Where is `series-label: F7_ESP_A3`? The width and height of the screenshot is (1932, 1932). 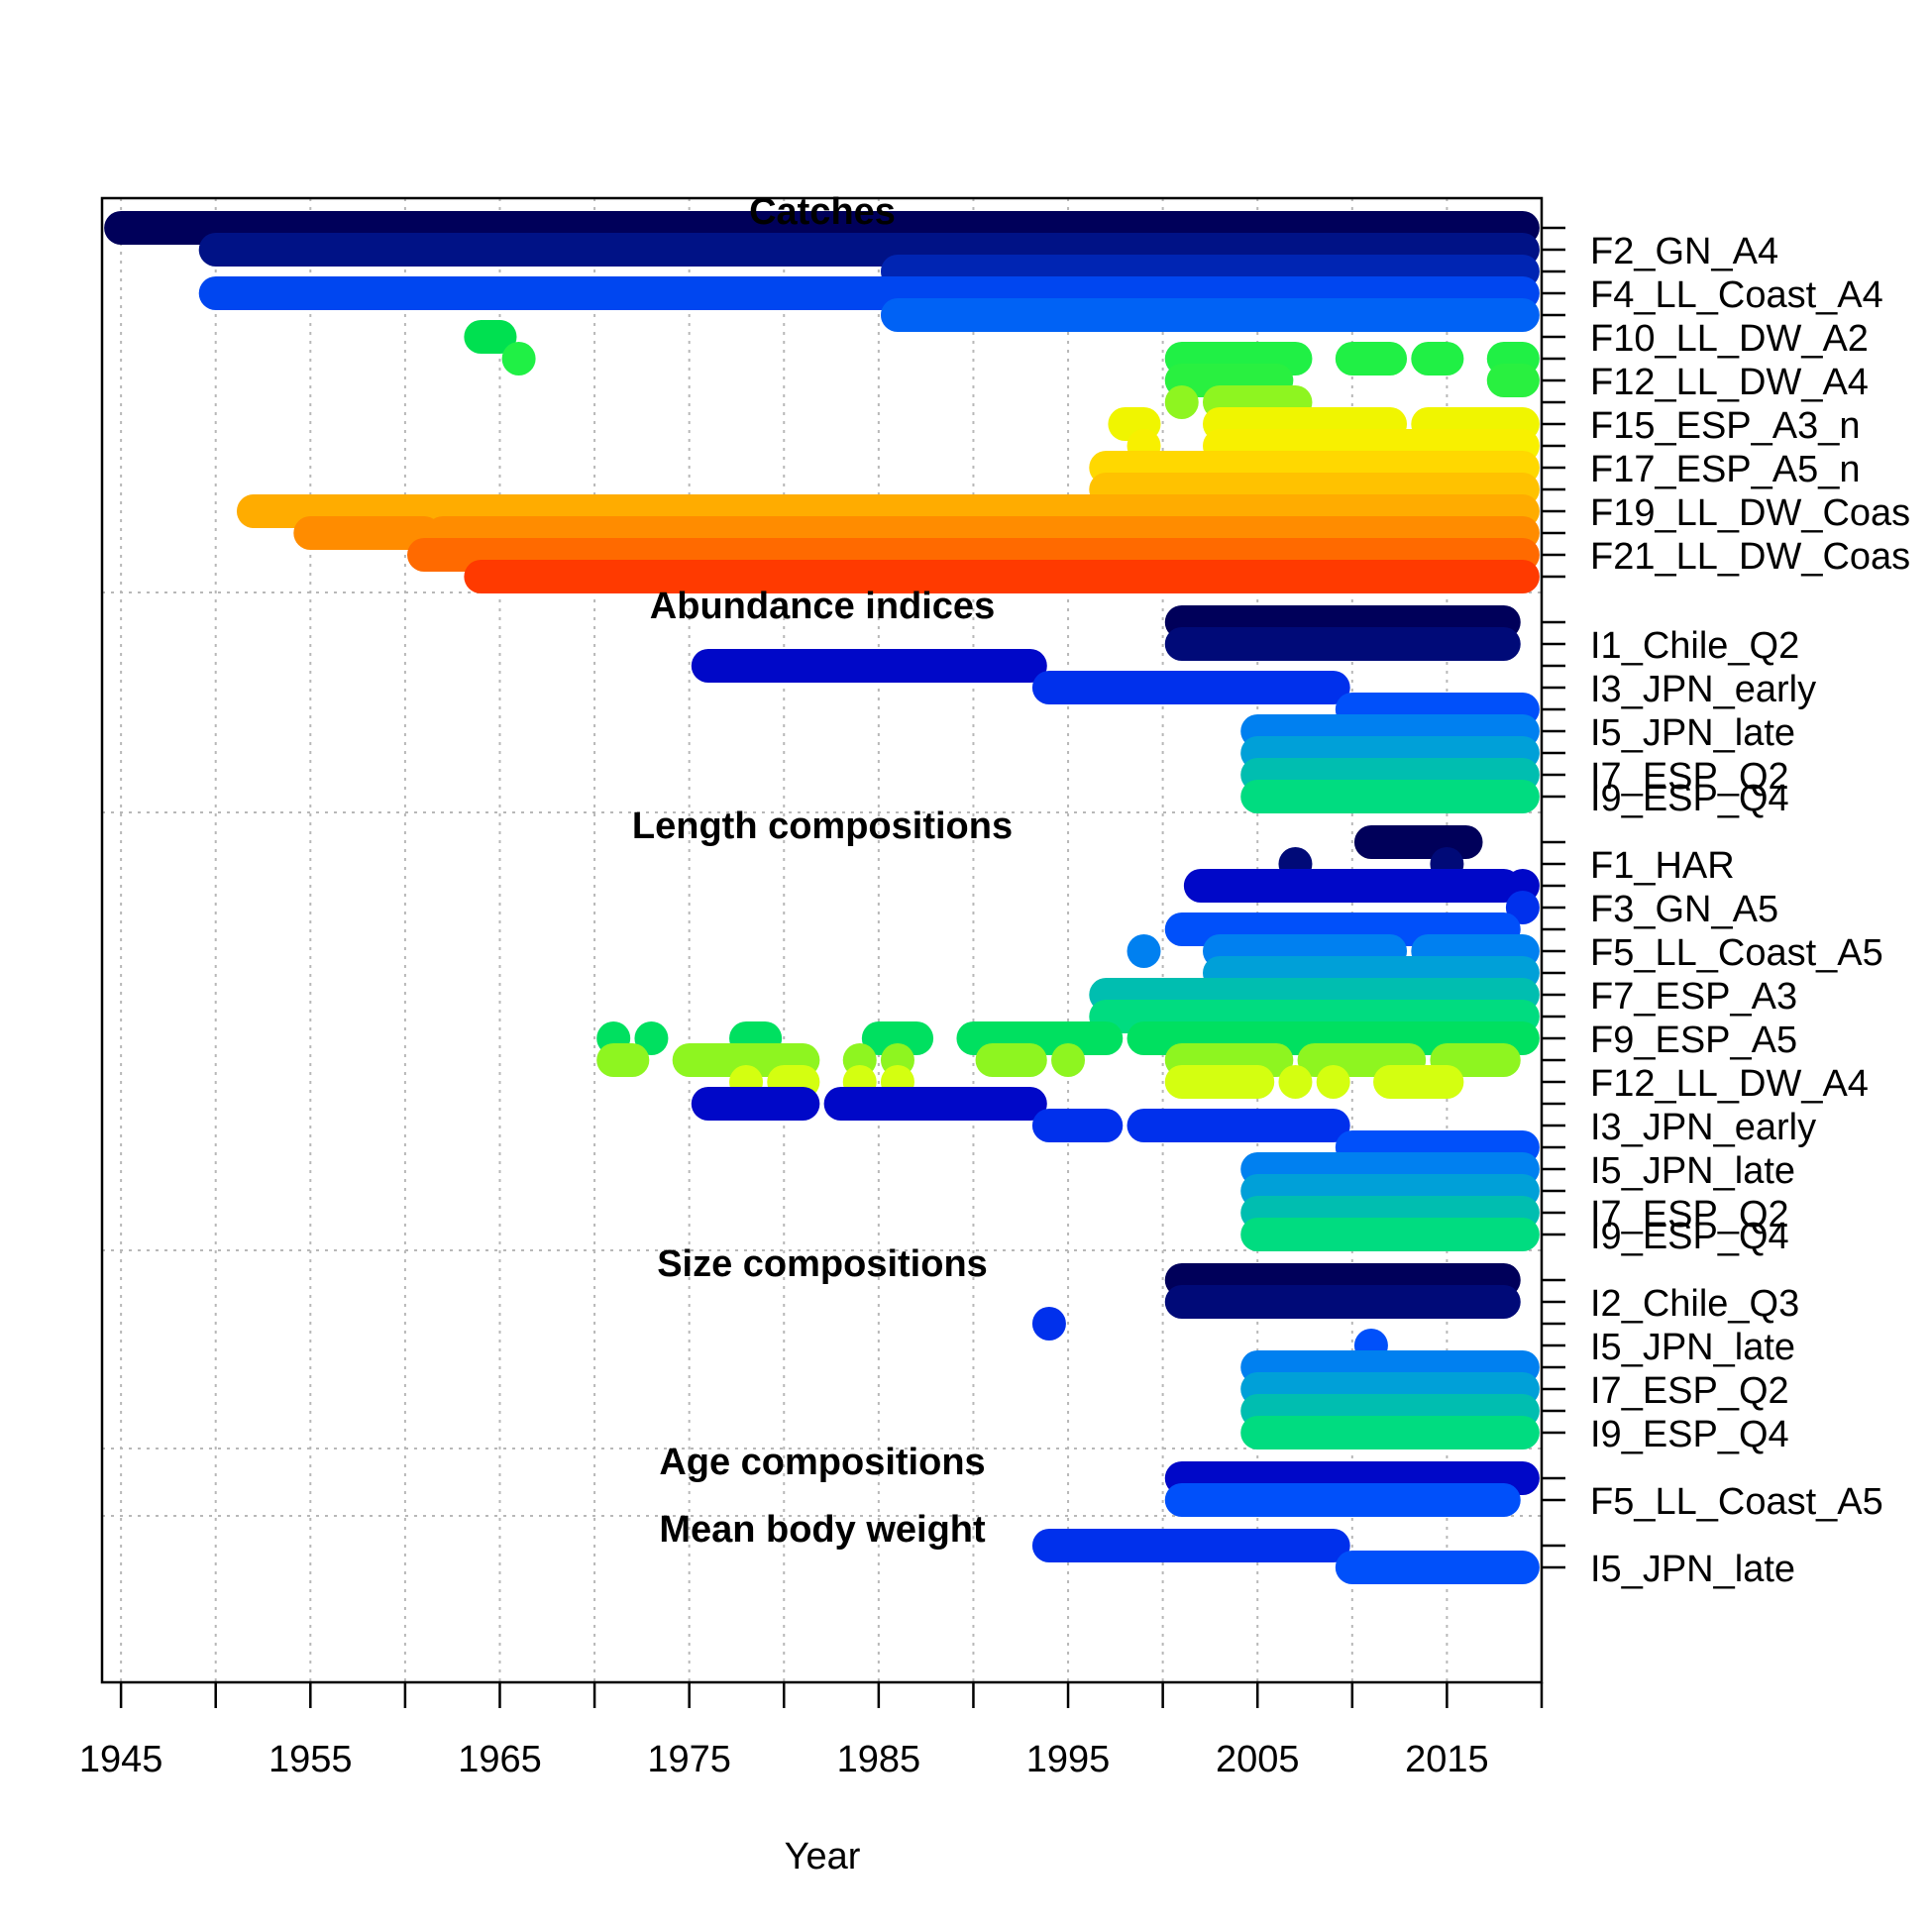 series-label: F7_ESP_A3 is located at coordinates (1693, 997).